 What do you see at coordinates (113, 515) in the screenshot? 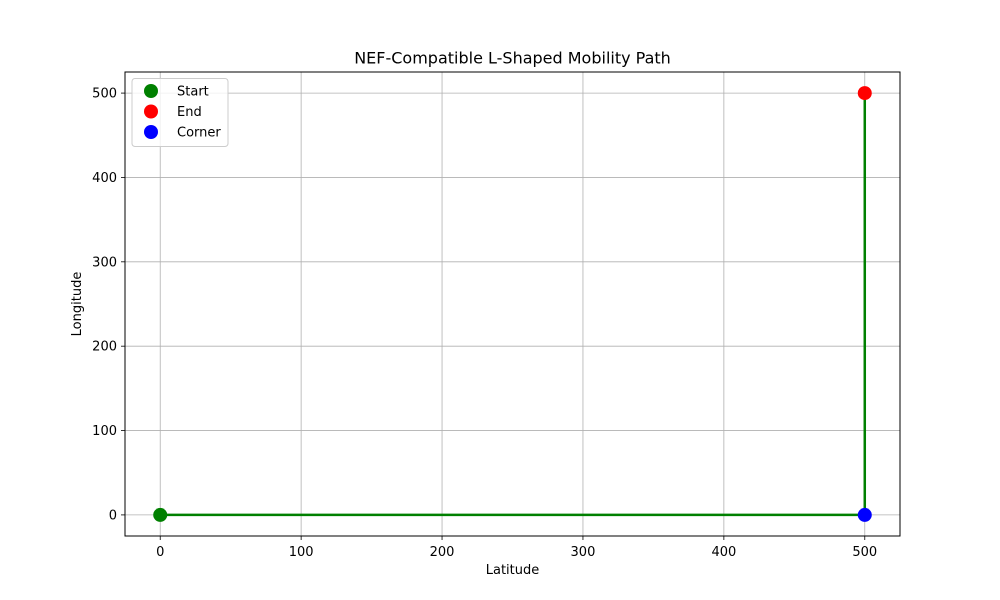
I see `y-tick-label: 0` at bounding box center [113, 515].